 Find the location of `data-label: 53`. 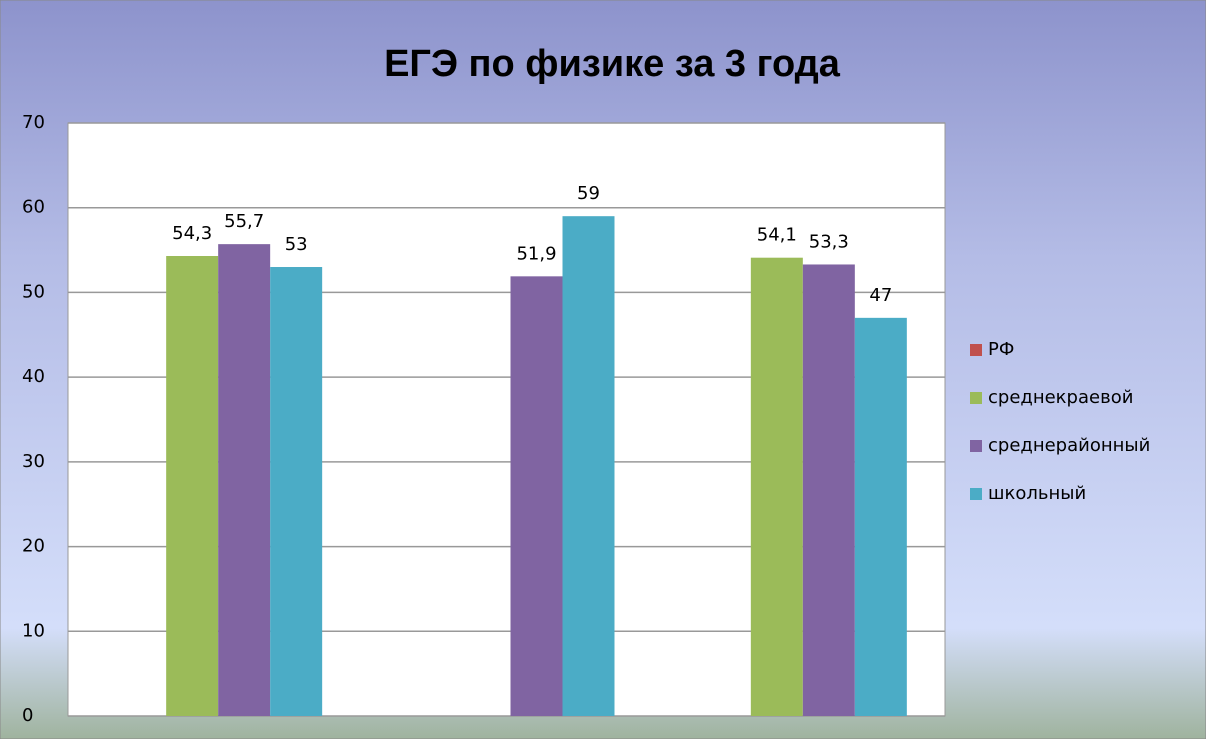

data-label: 53 is located at coordinates (296, 244).